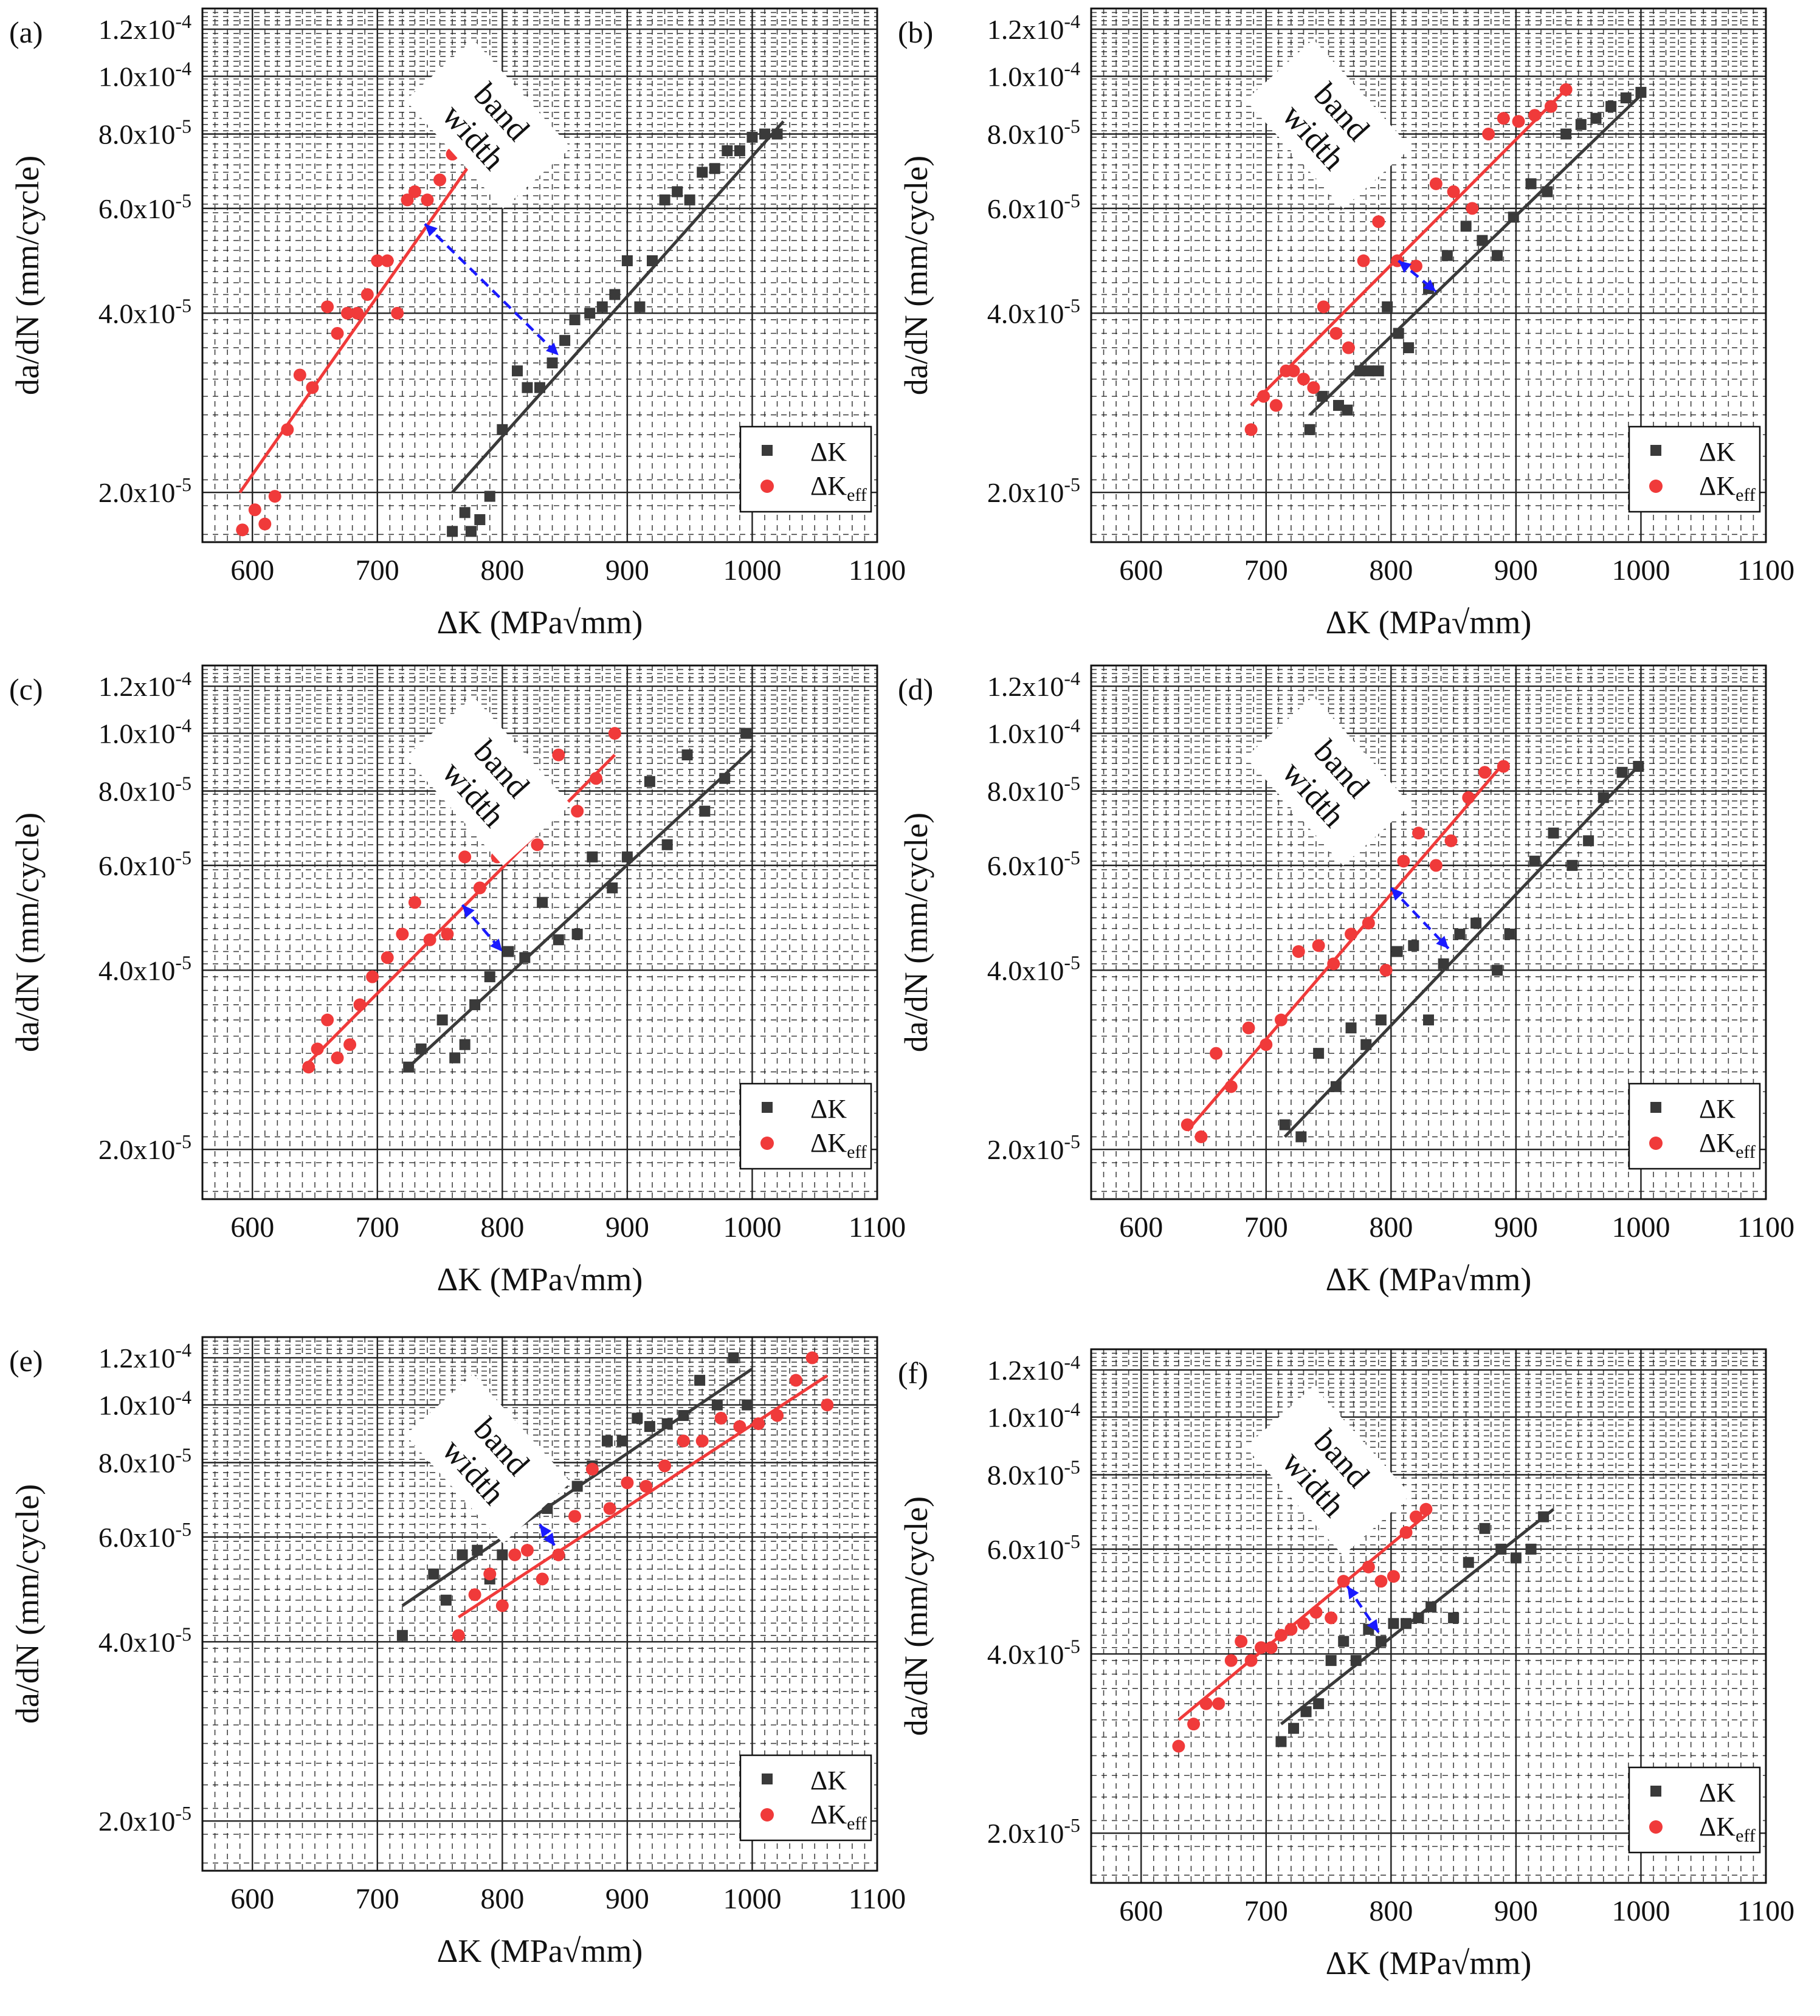  What do you see at coordinates (26, 1361) in the screenshot?
I see `panel-label: (e)` at bounding box center [26, 1361].